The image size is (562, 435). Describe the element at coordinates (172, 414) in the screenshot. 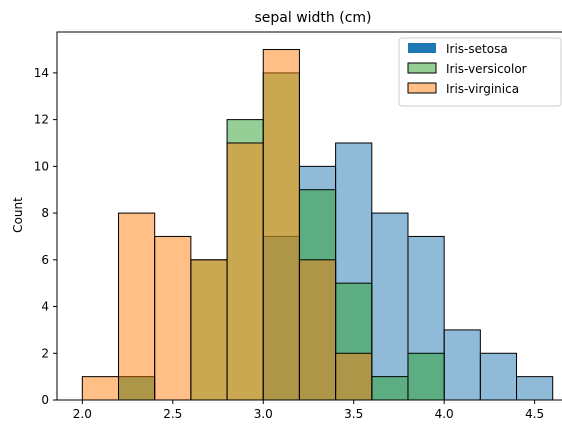

I see `x-tick-label: 2.5` at that location.